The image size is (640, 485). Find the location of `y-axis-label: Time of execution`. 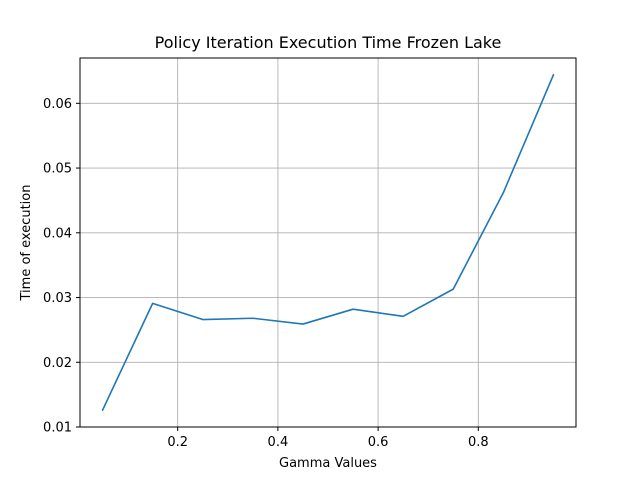

y-axis-label: Time of execution is located at coordinates (26, 243).